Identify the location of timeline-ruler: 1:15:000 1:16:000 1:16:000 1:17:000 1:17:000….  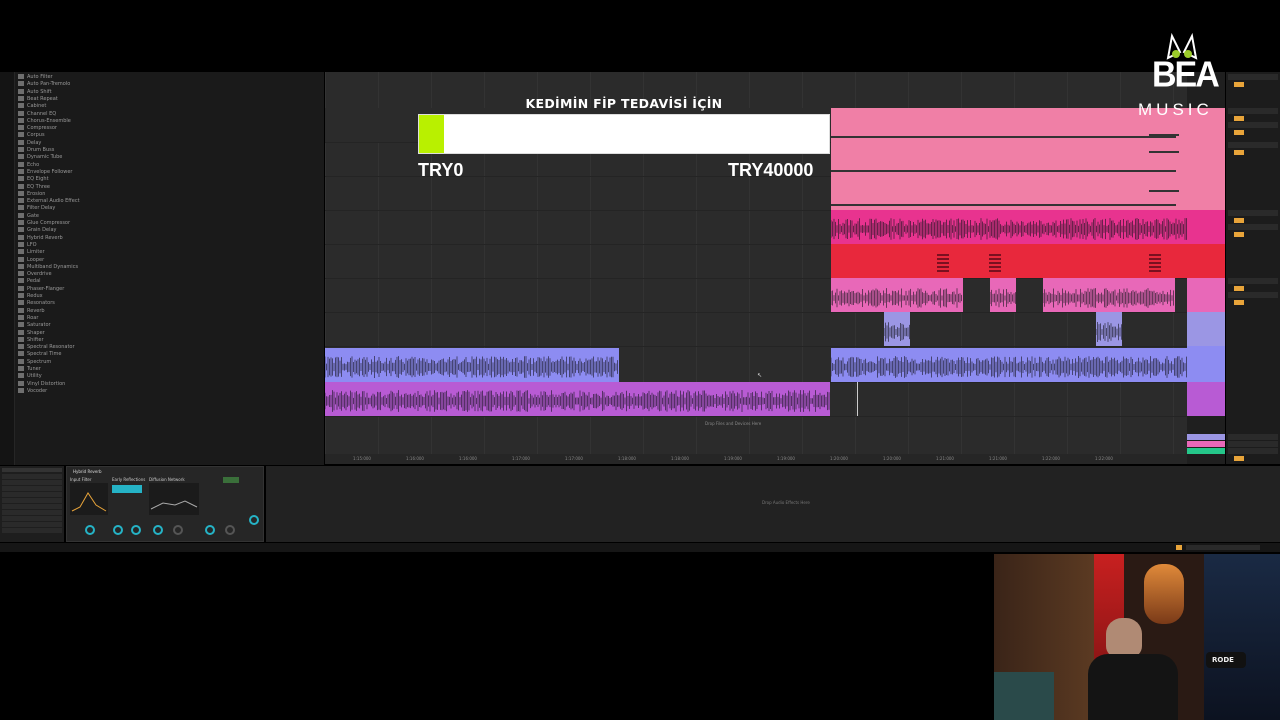
(756, 459).